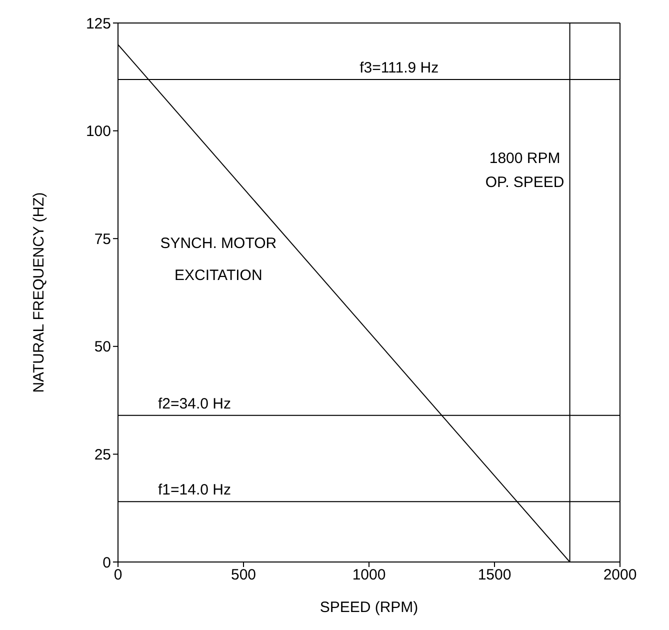 The width and height of the screenshot is (669, 630). I want to click on x-tick-label: 1000, so click(369, 575).